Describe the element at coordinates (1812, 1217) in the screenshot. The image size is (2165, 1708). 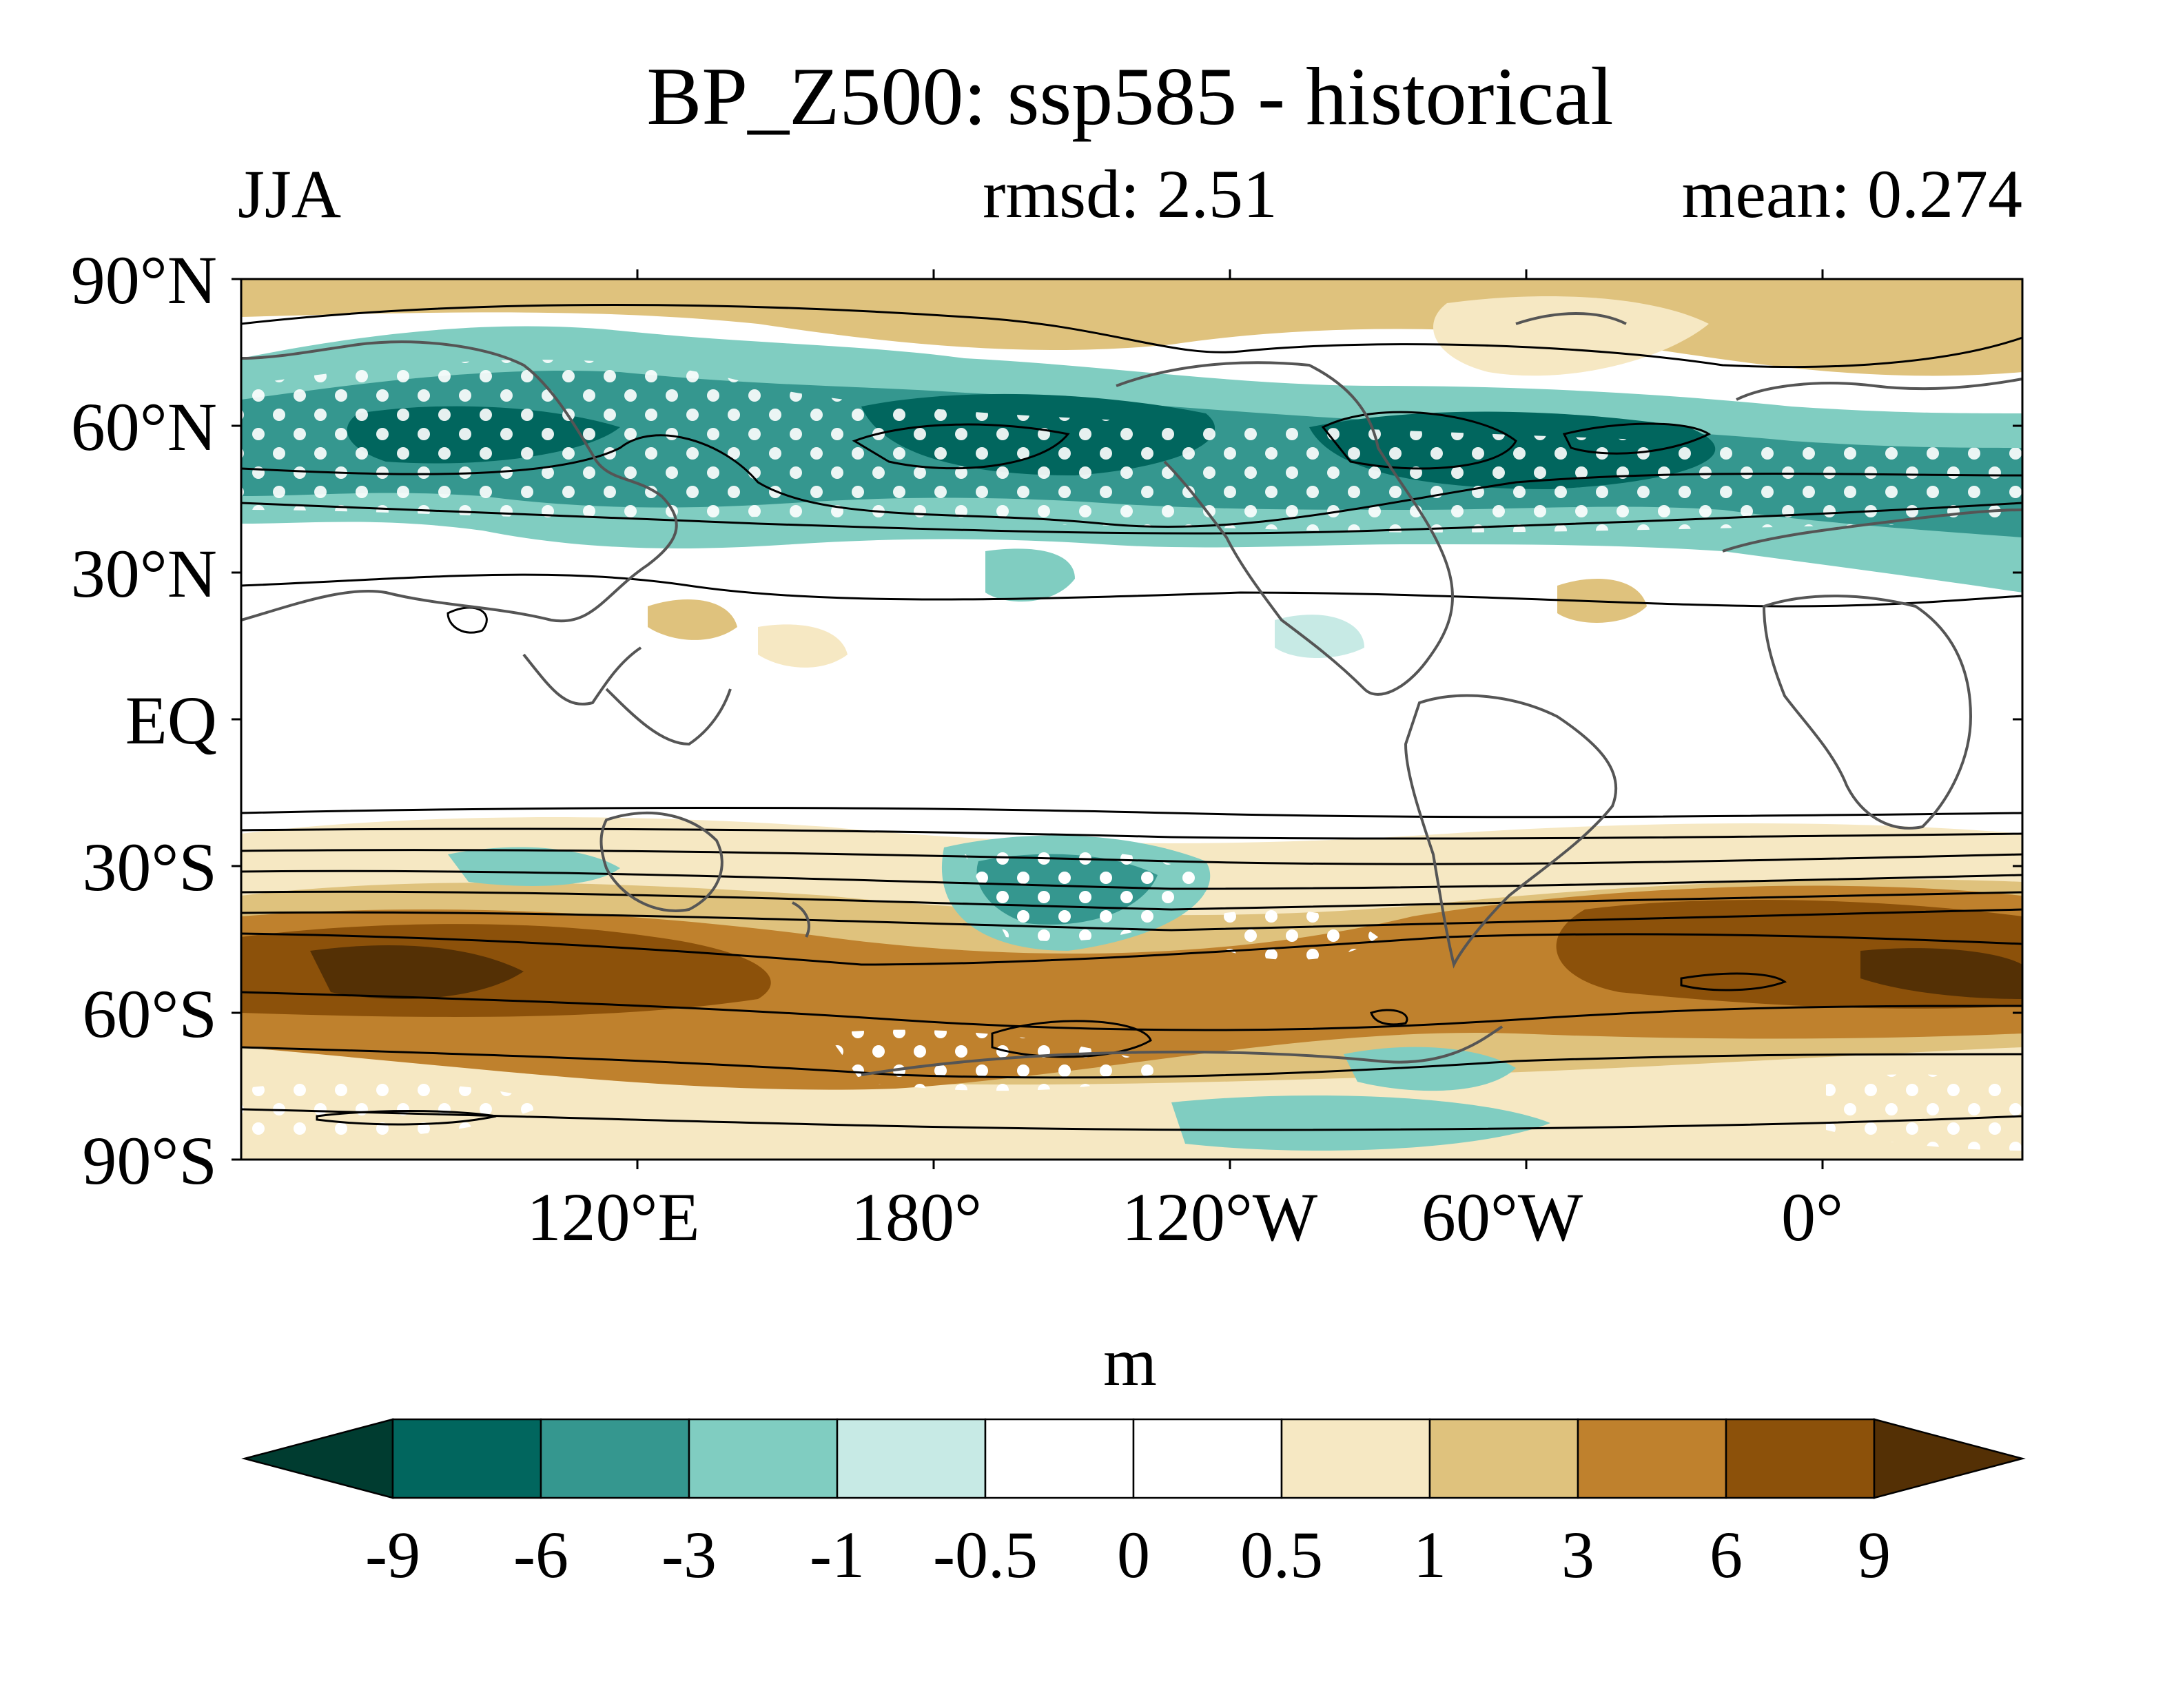
I see `lon-label: 0°` at that location.